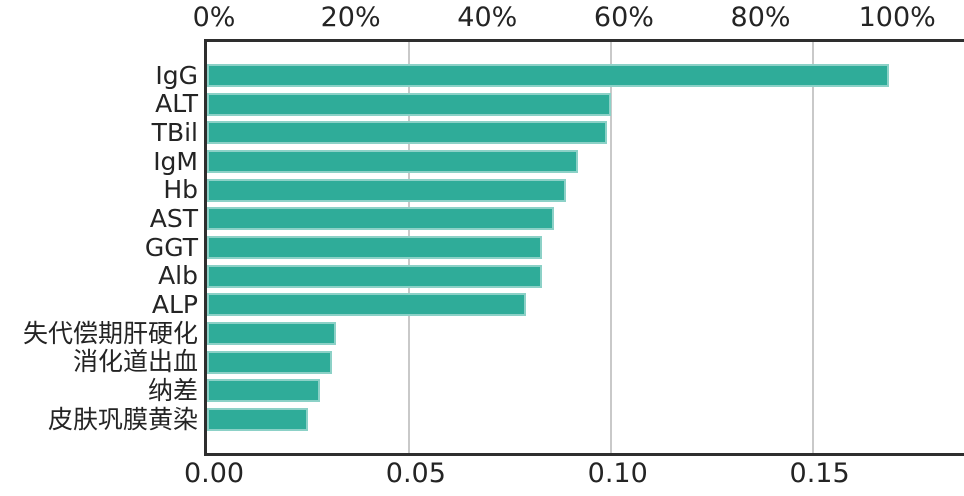  Describe the element at coordinates (205, 247) in the screenshot. I see `left-axis-spine` at that location.